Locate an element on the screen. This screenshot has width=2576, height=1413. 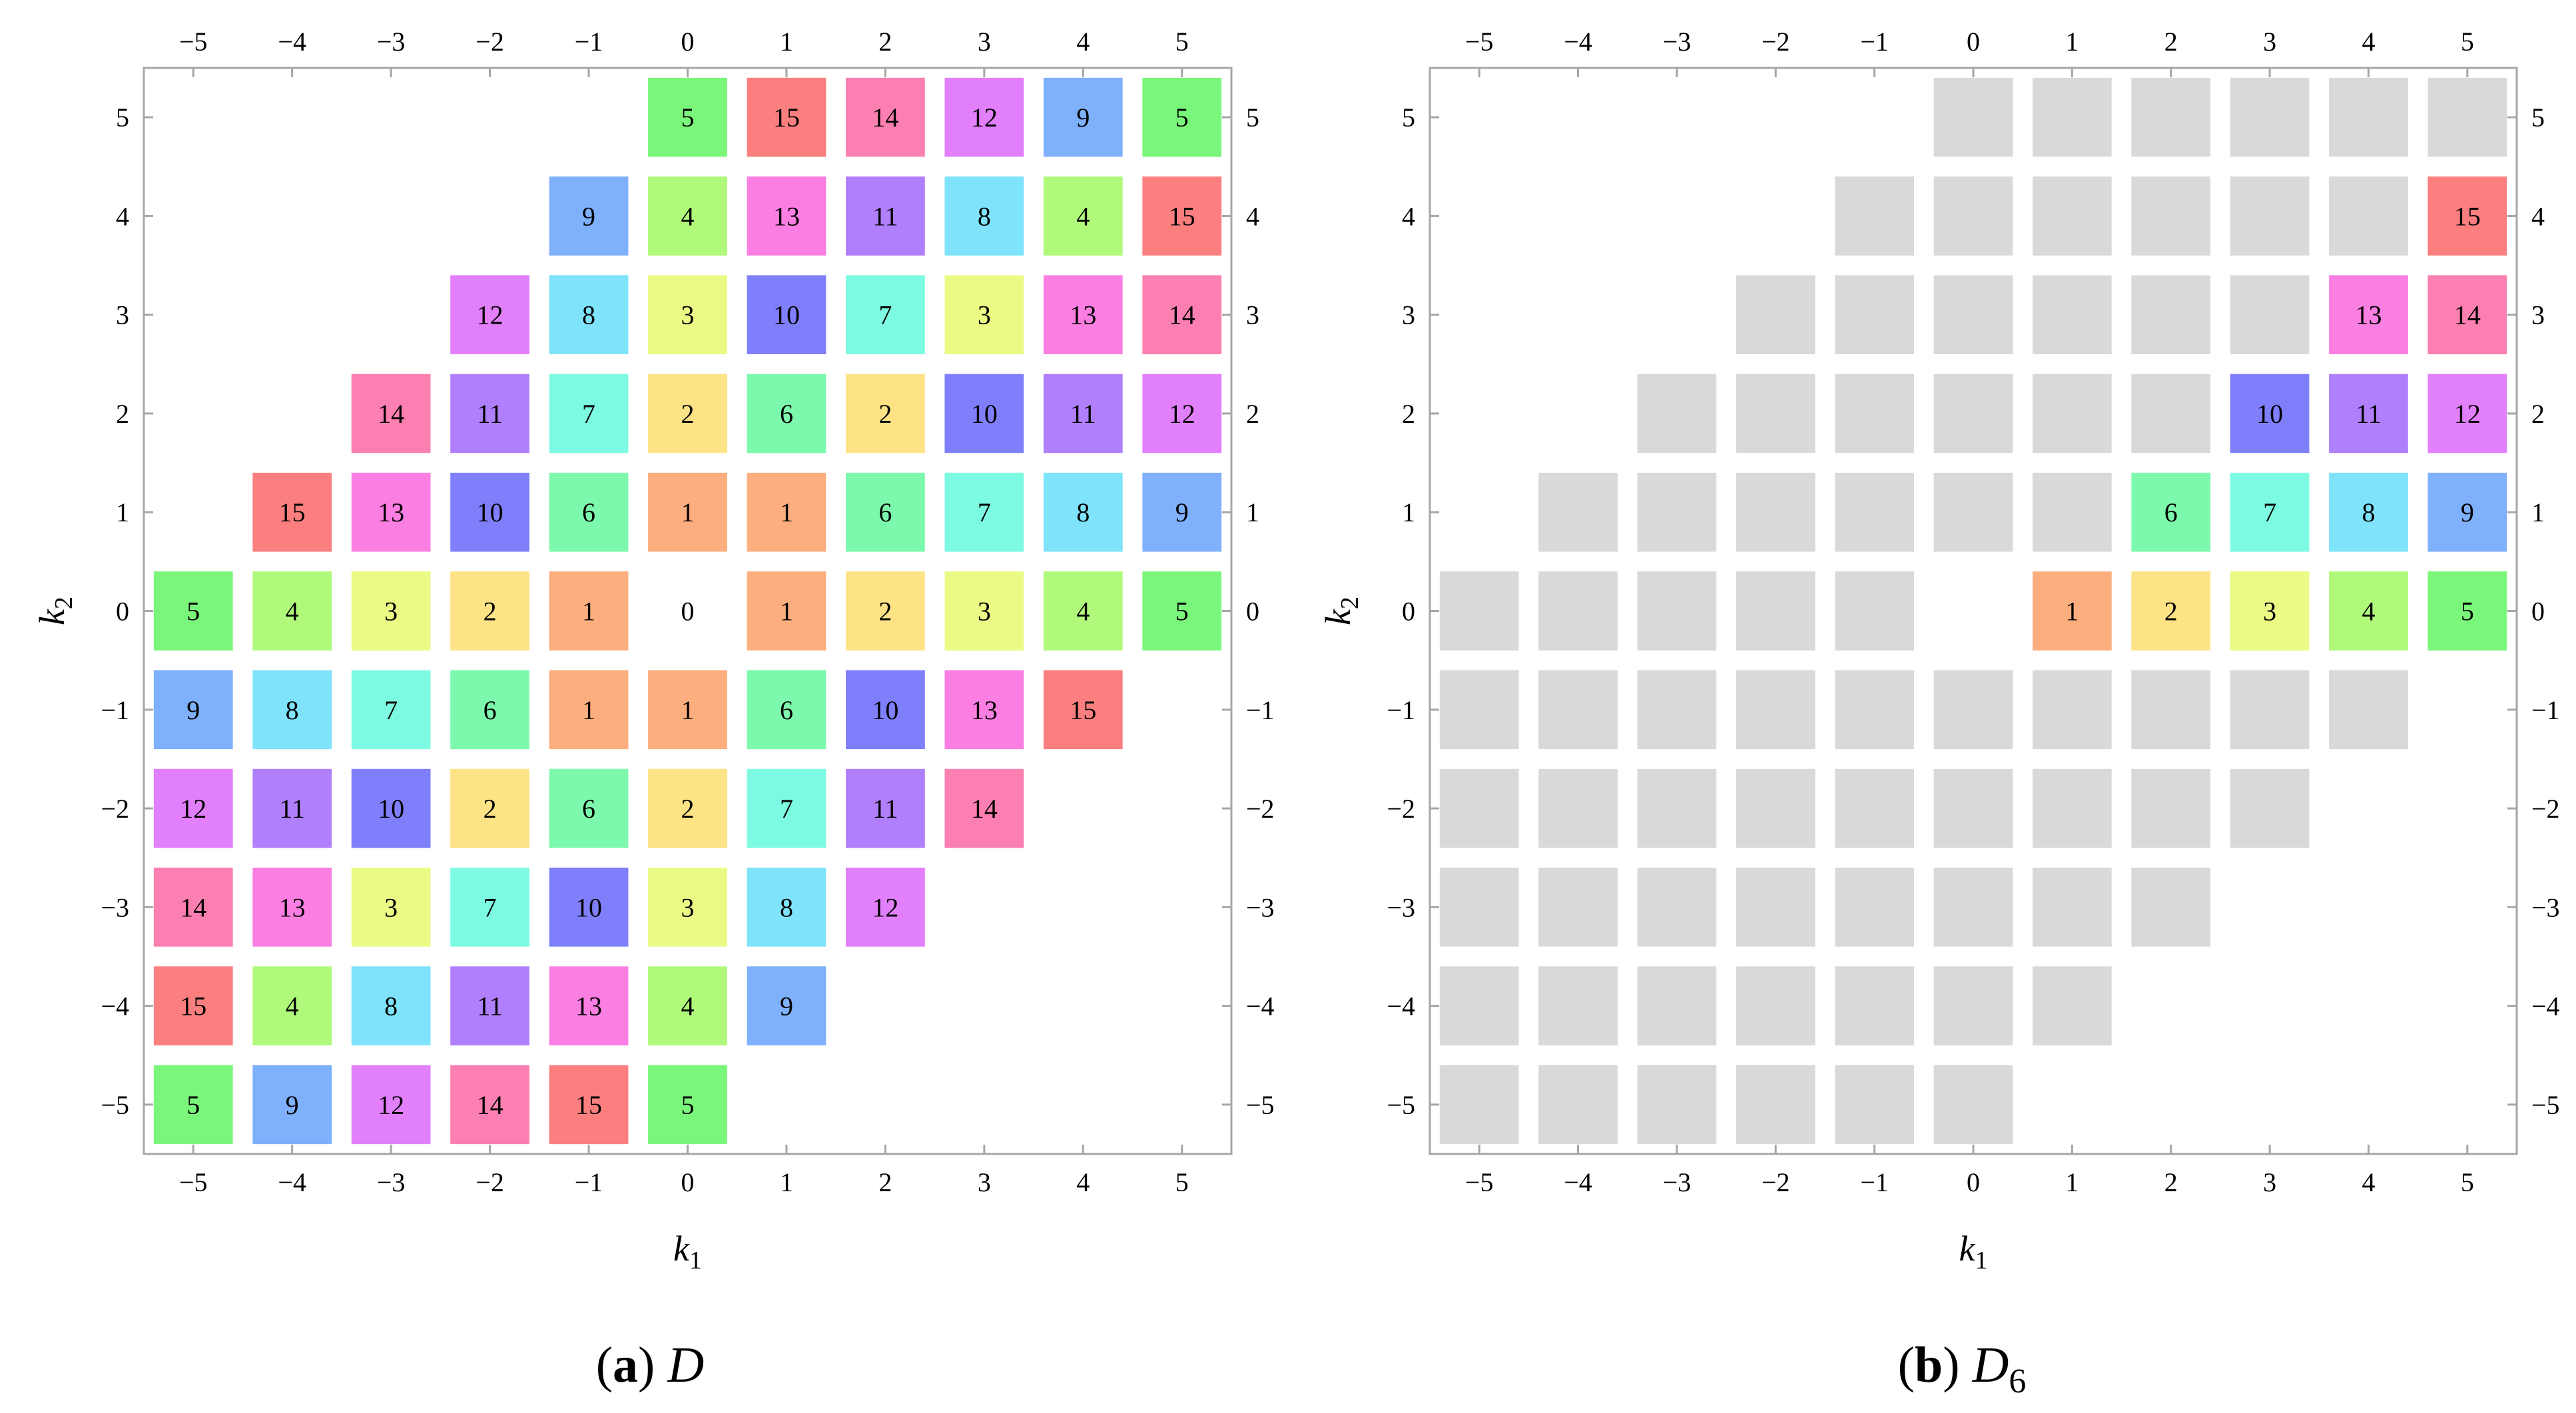
cell-b--1_3 is located at coordinates (1874, 314).